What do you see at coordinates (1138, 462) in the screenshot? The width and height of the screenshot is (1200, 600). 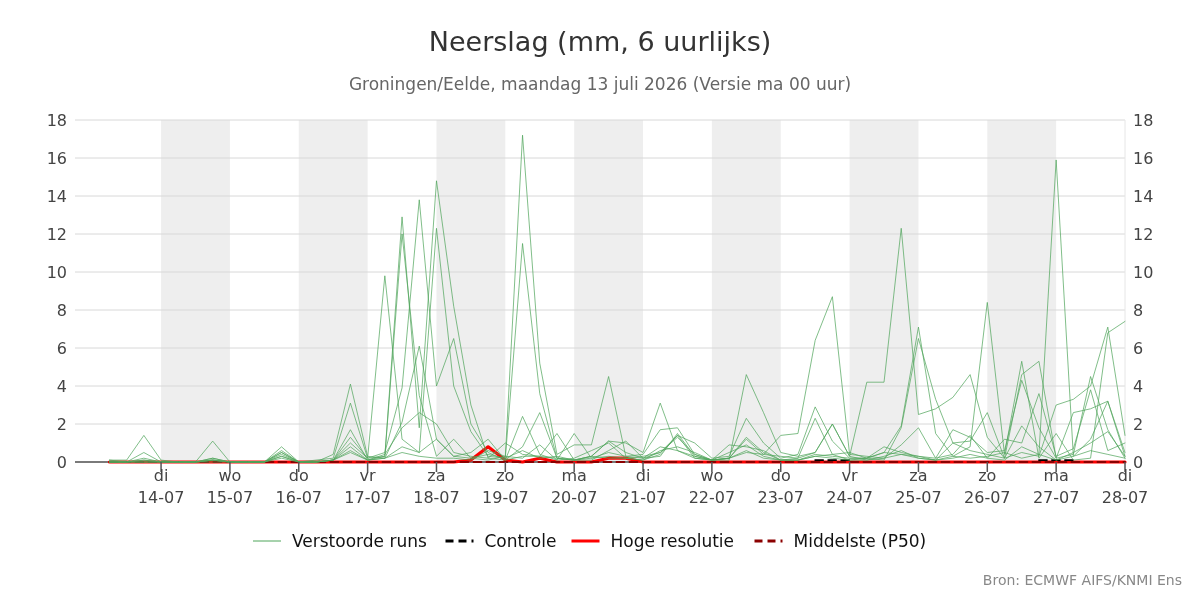 I see `y2-tick-label: 0` at bounding box center [1138, 462].